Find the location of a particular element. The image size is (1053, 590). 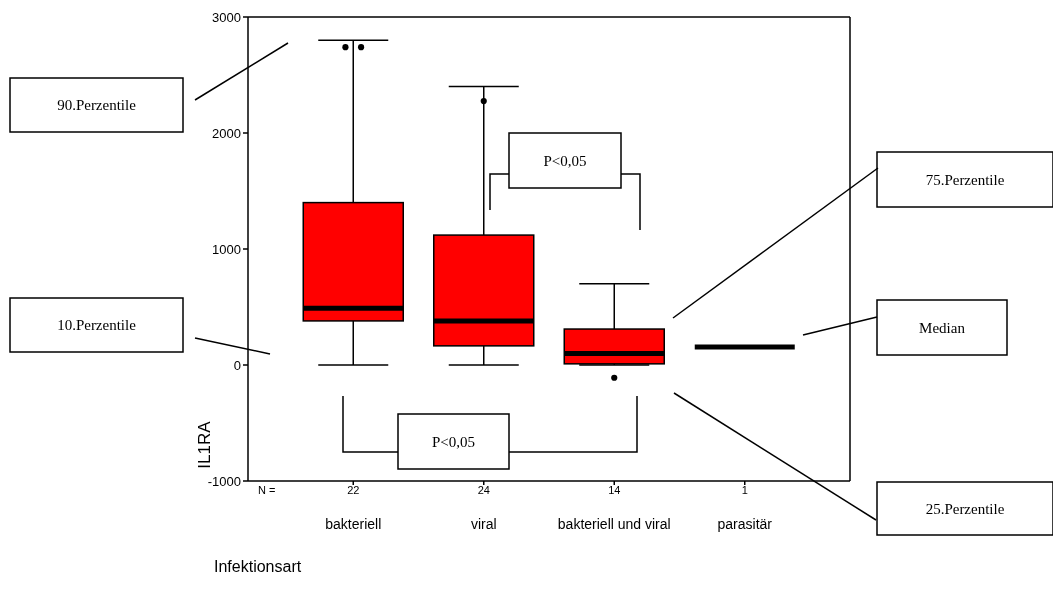

text: 14 is located at coordinates (614, 490).